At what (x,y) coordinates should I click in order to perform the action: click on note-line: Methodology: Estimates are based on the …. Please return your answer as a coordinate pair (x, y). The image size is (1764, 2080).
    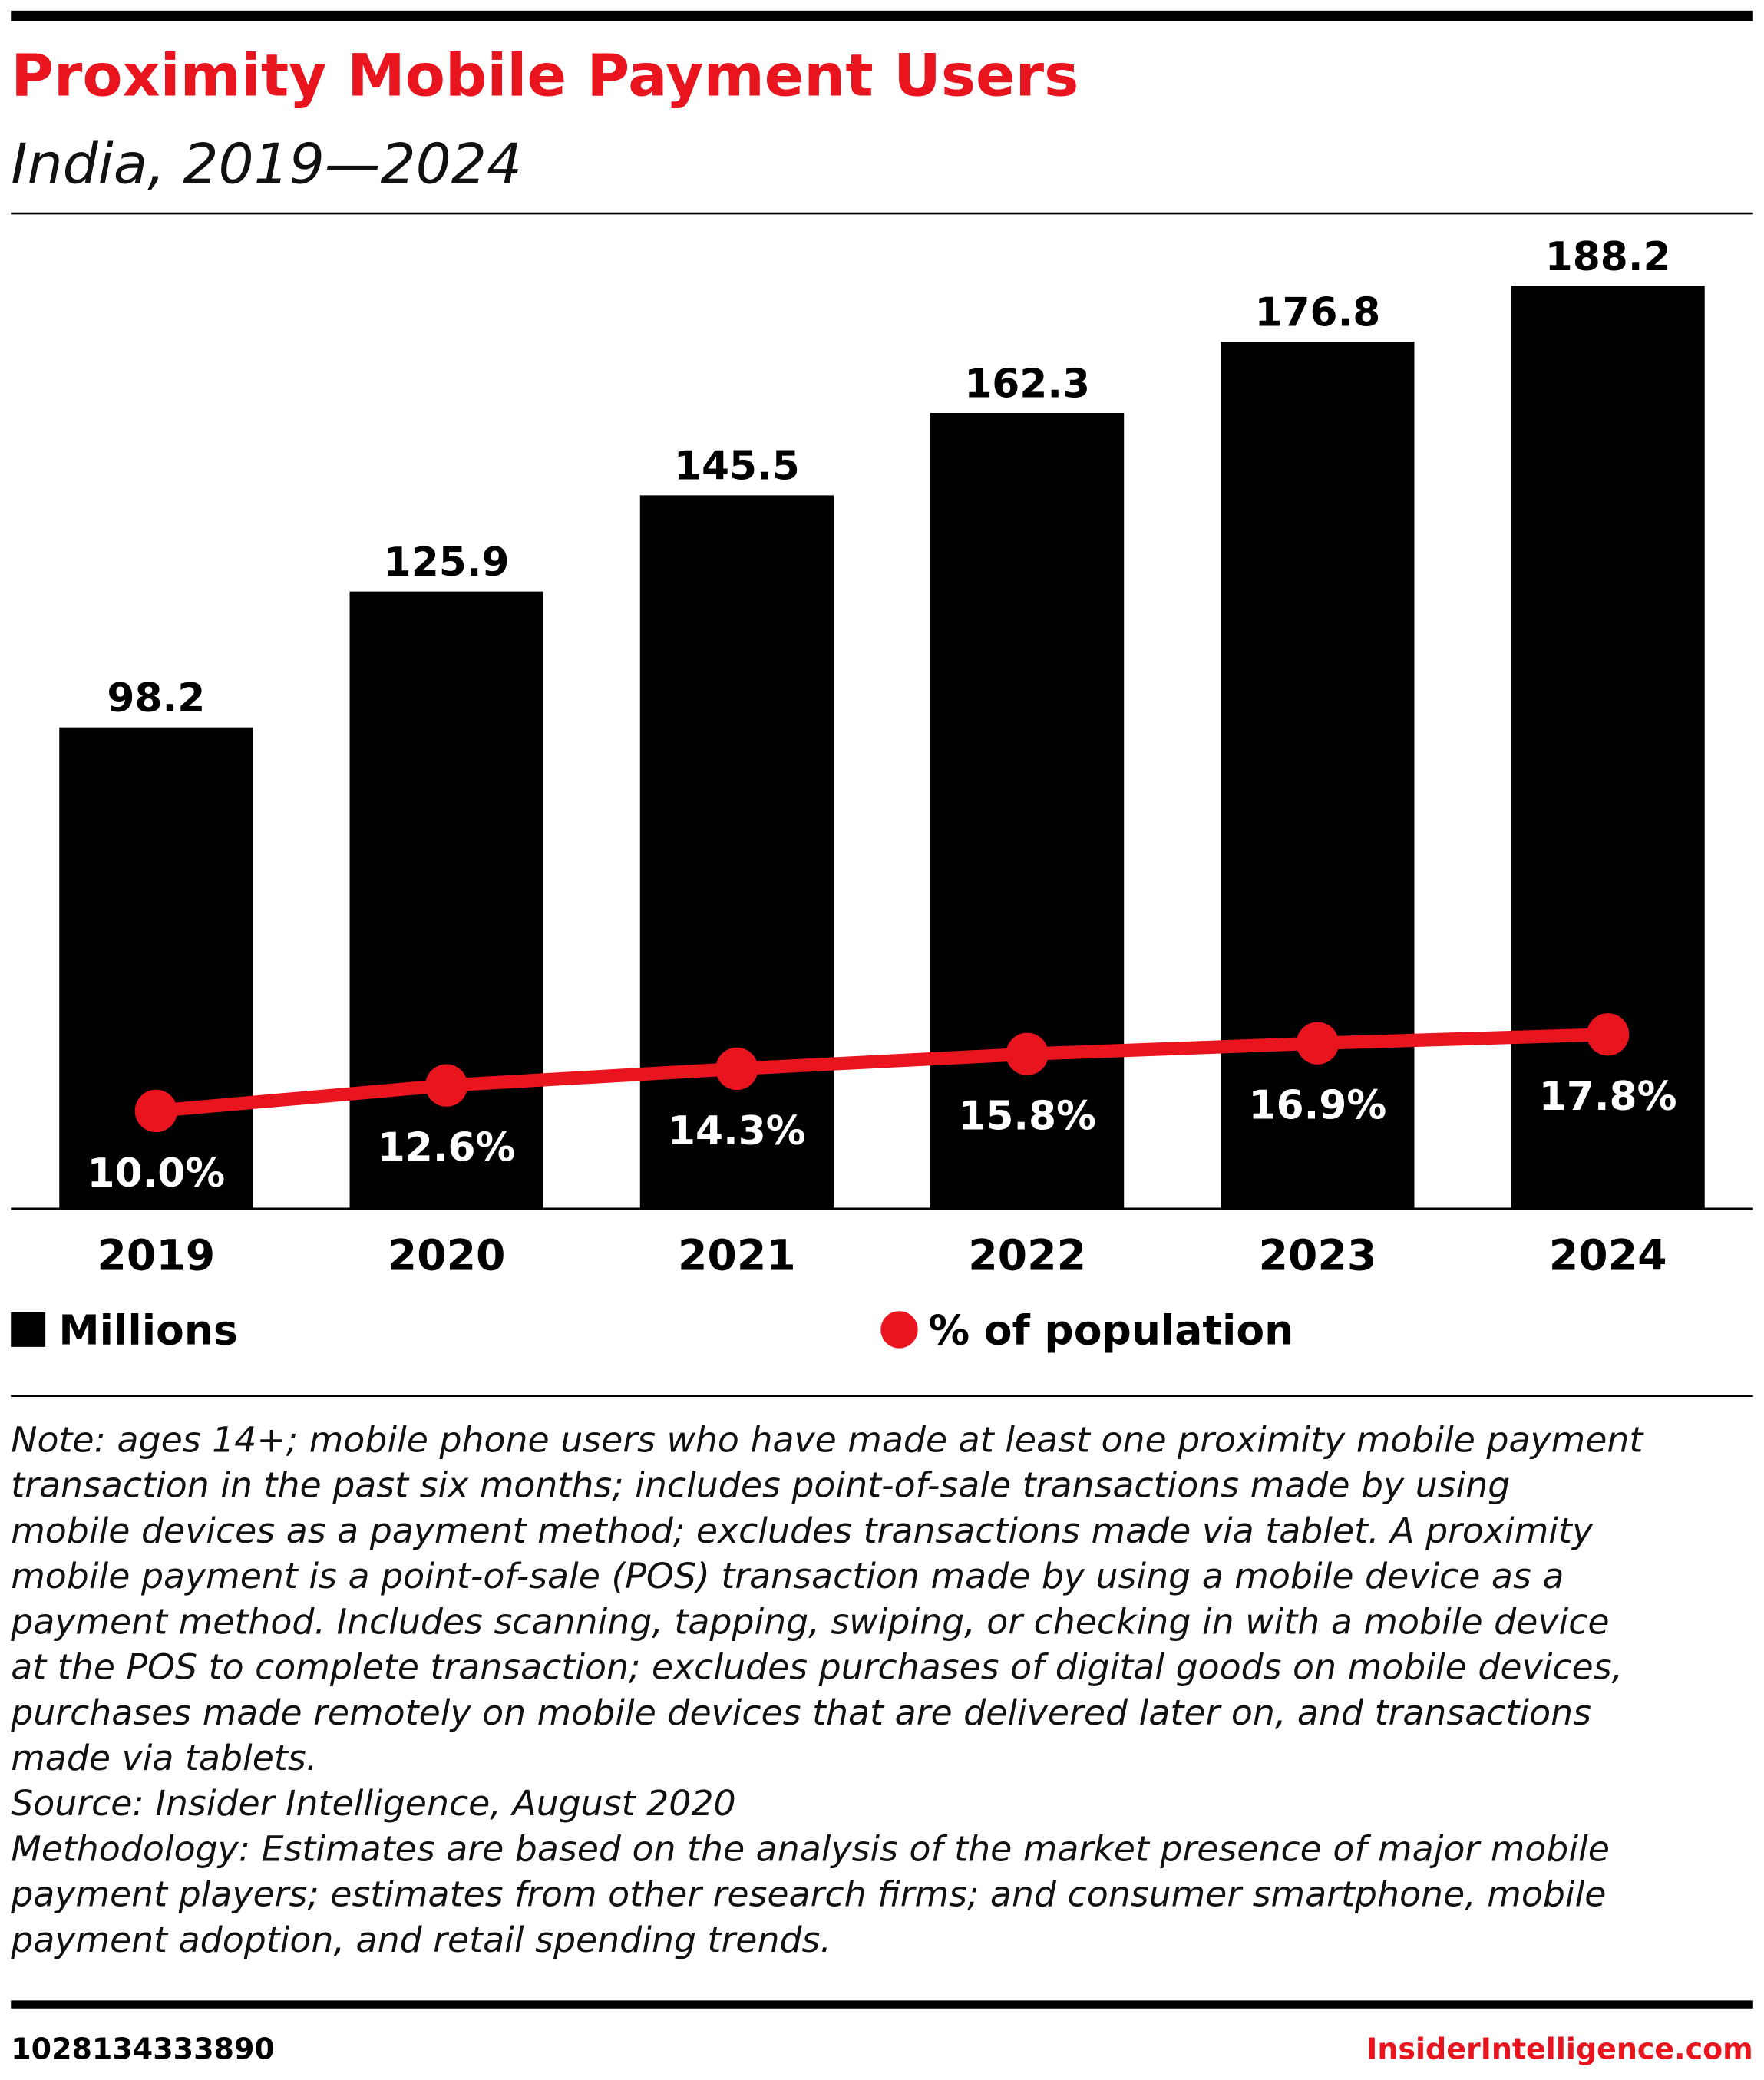
    Looking at the image, I should click on (810, 1848).